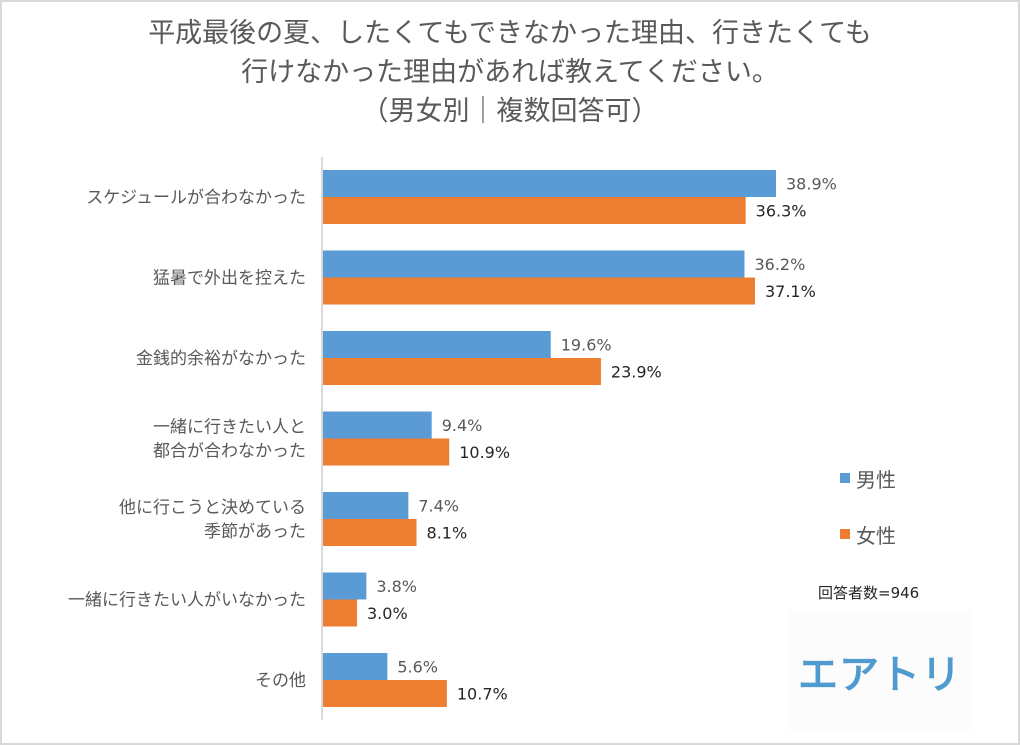 The height and width of the screenshot is (745, 1020). What do you see at coordinates (869, 593) in the screenshot?
I see `respondent-count: 回答者数=946` at bounding box center [869, 593].